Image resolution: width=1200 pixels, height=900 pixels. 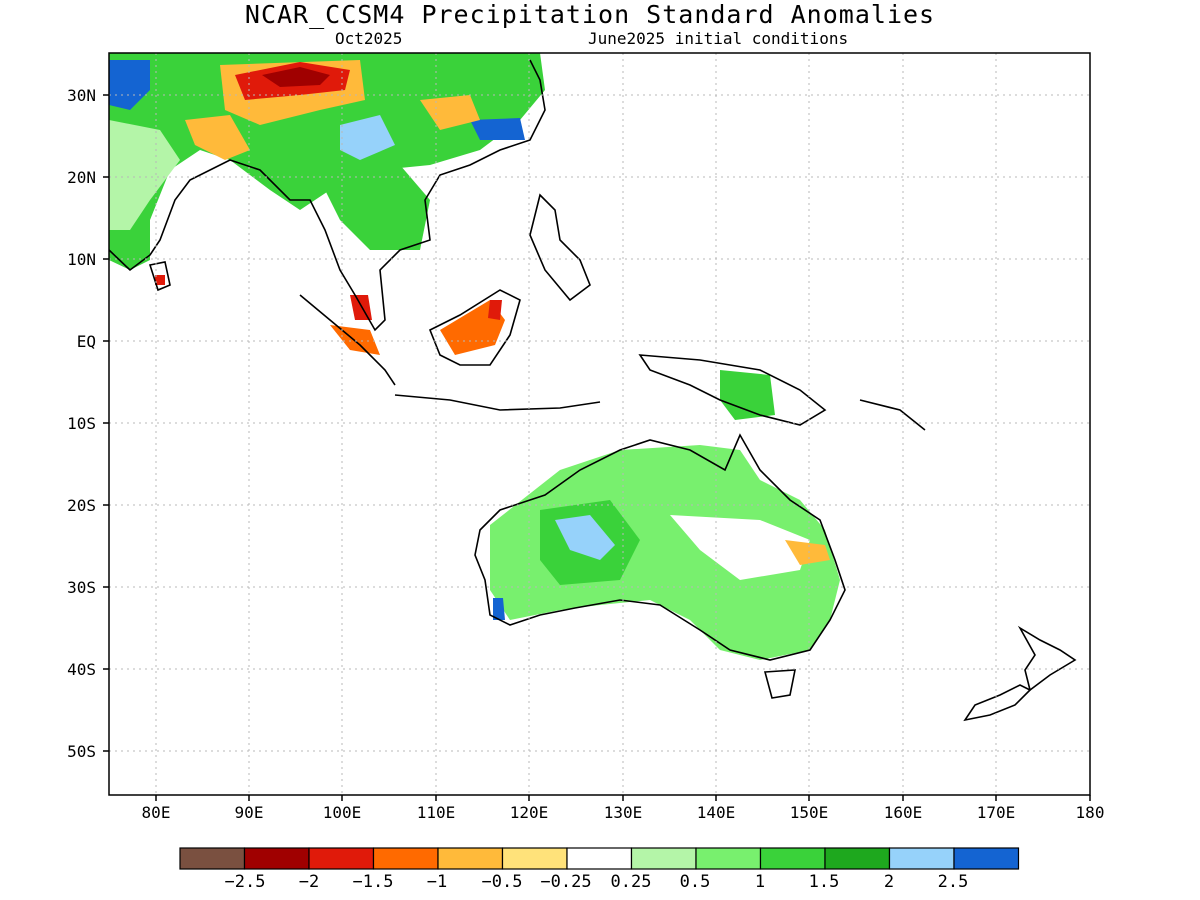 I want to click on coastline-australia, so click(x=660, y=547).